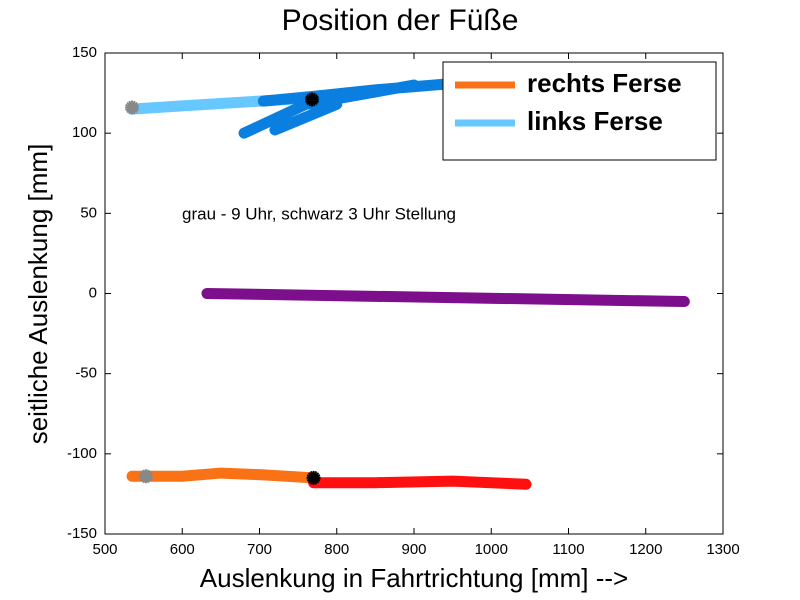 Image resolution: width=800 pixels, height=600 pixels. I want to click on x-tick-label: 600, so click(182, 549).